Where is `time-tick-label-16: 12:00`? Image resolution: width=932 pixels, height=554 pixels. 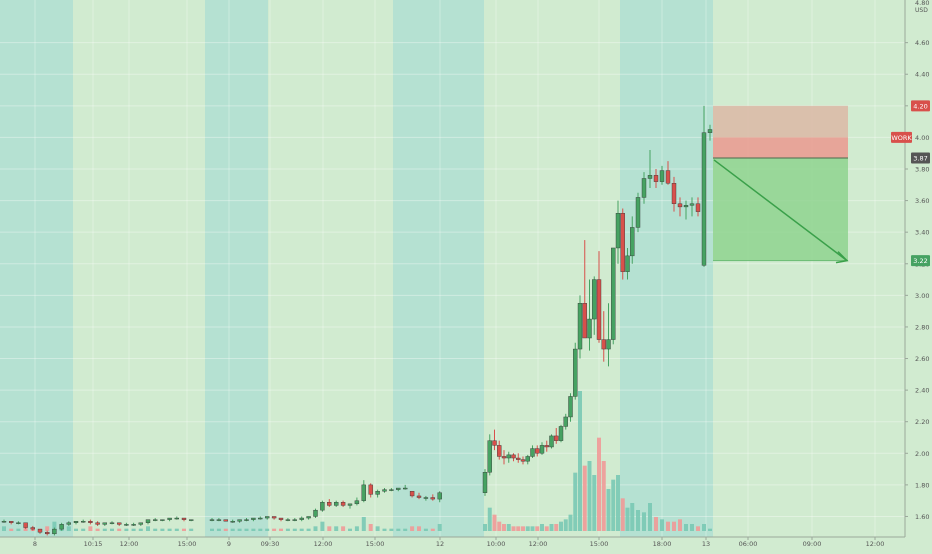 time-tick-label-16: 12:00 is located at coordinates (875, 544).